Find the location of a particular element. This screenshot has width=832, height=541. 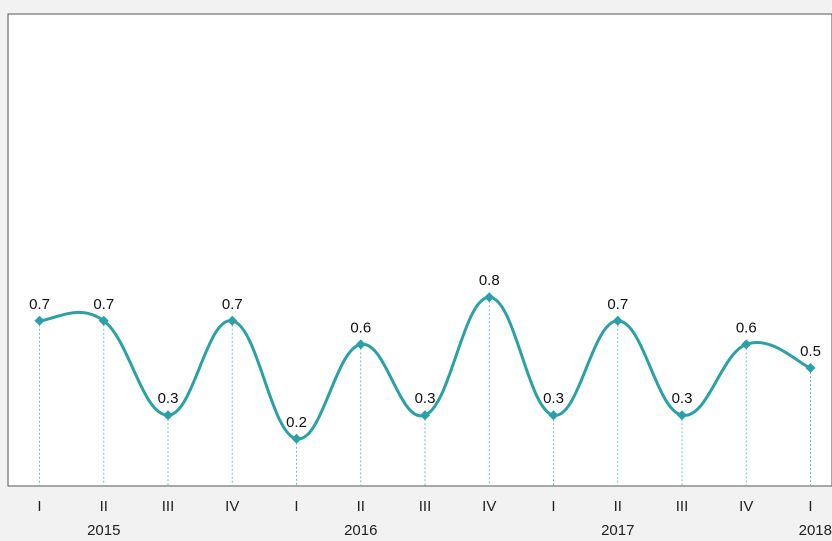

x-tick-label-0: I is located at coordinates (39, 506).